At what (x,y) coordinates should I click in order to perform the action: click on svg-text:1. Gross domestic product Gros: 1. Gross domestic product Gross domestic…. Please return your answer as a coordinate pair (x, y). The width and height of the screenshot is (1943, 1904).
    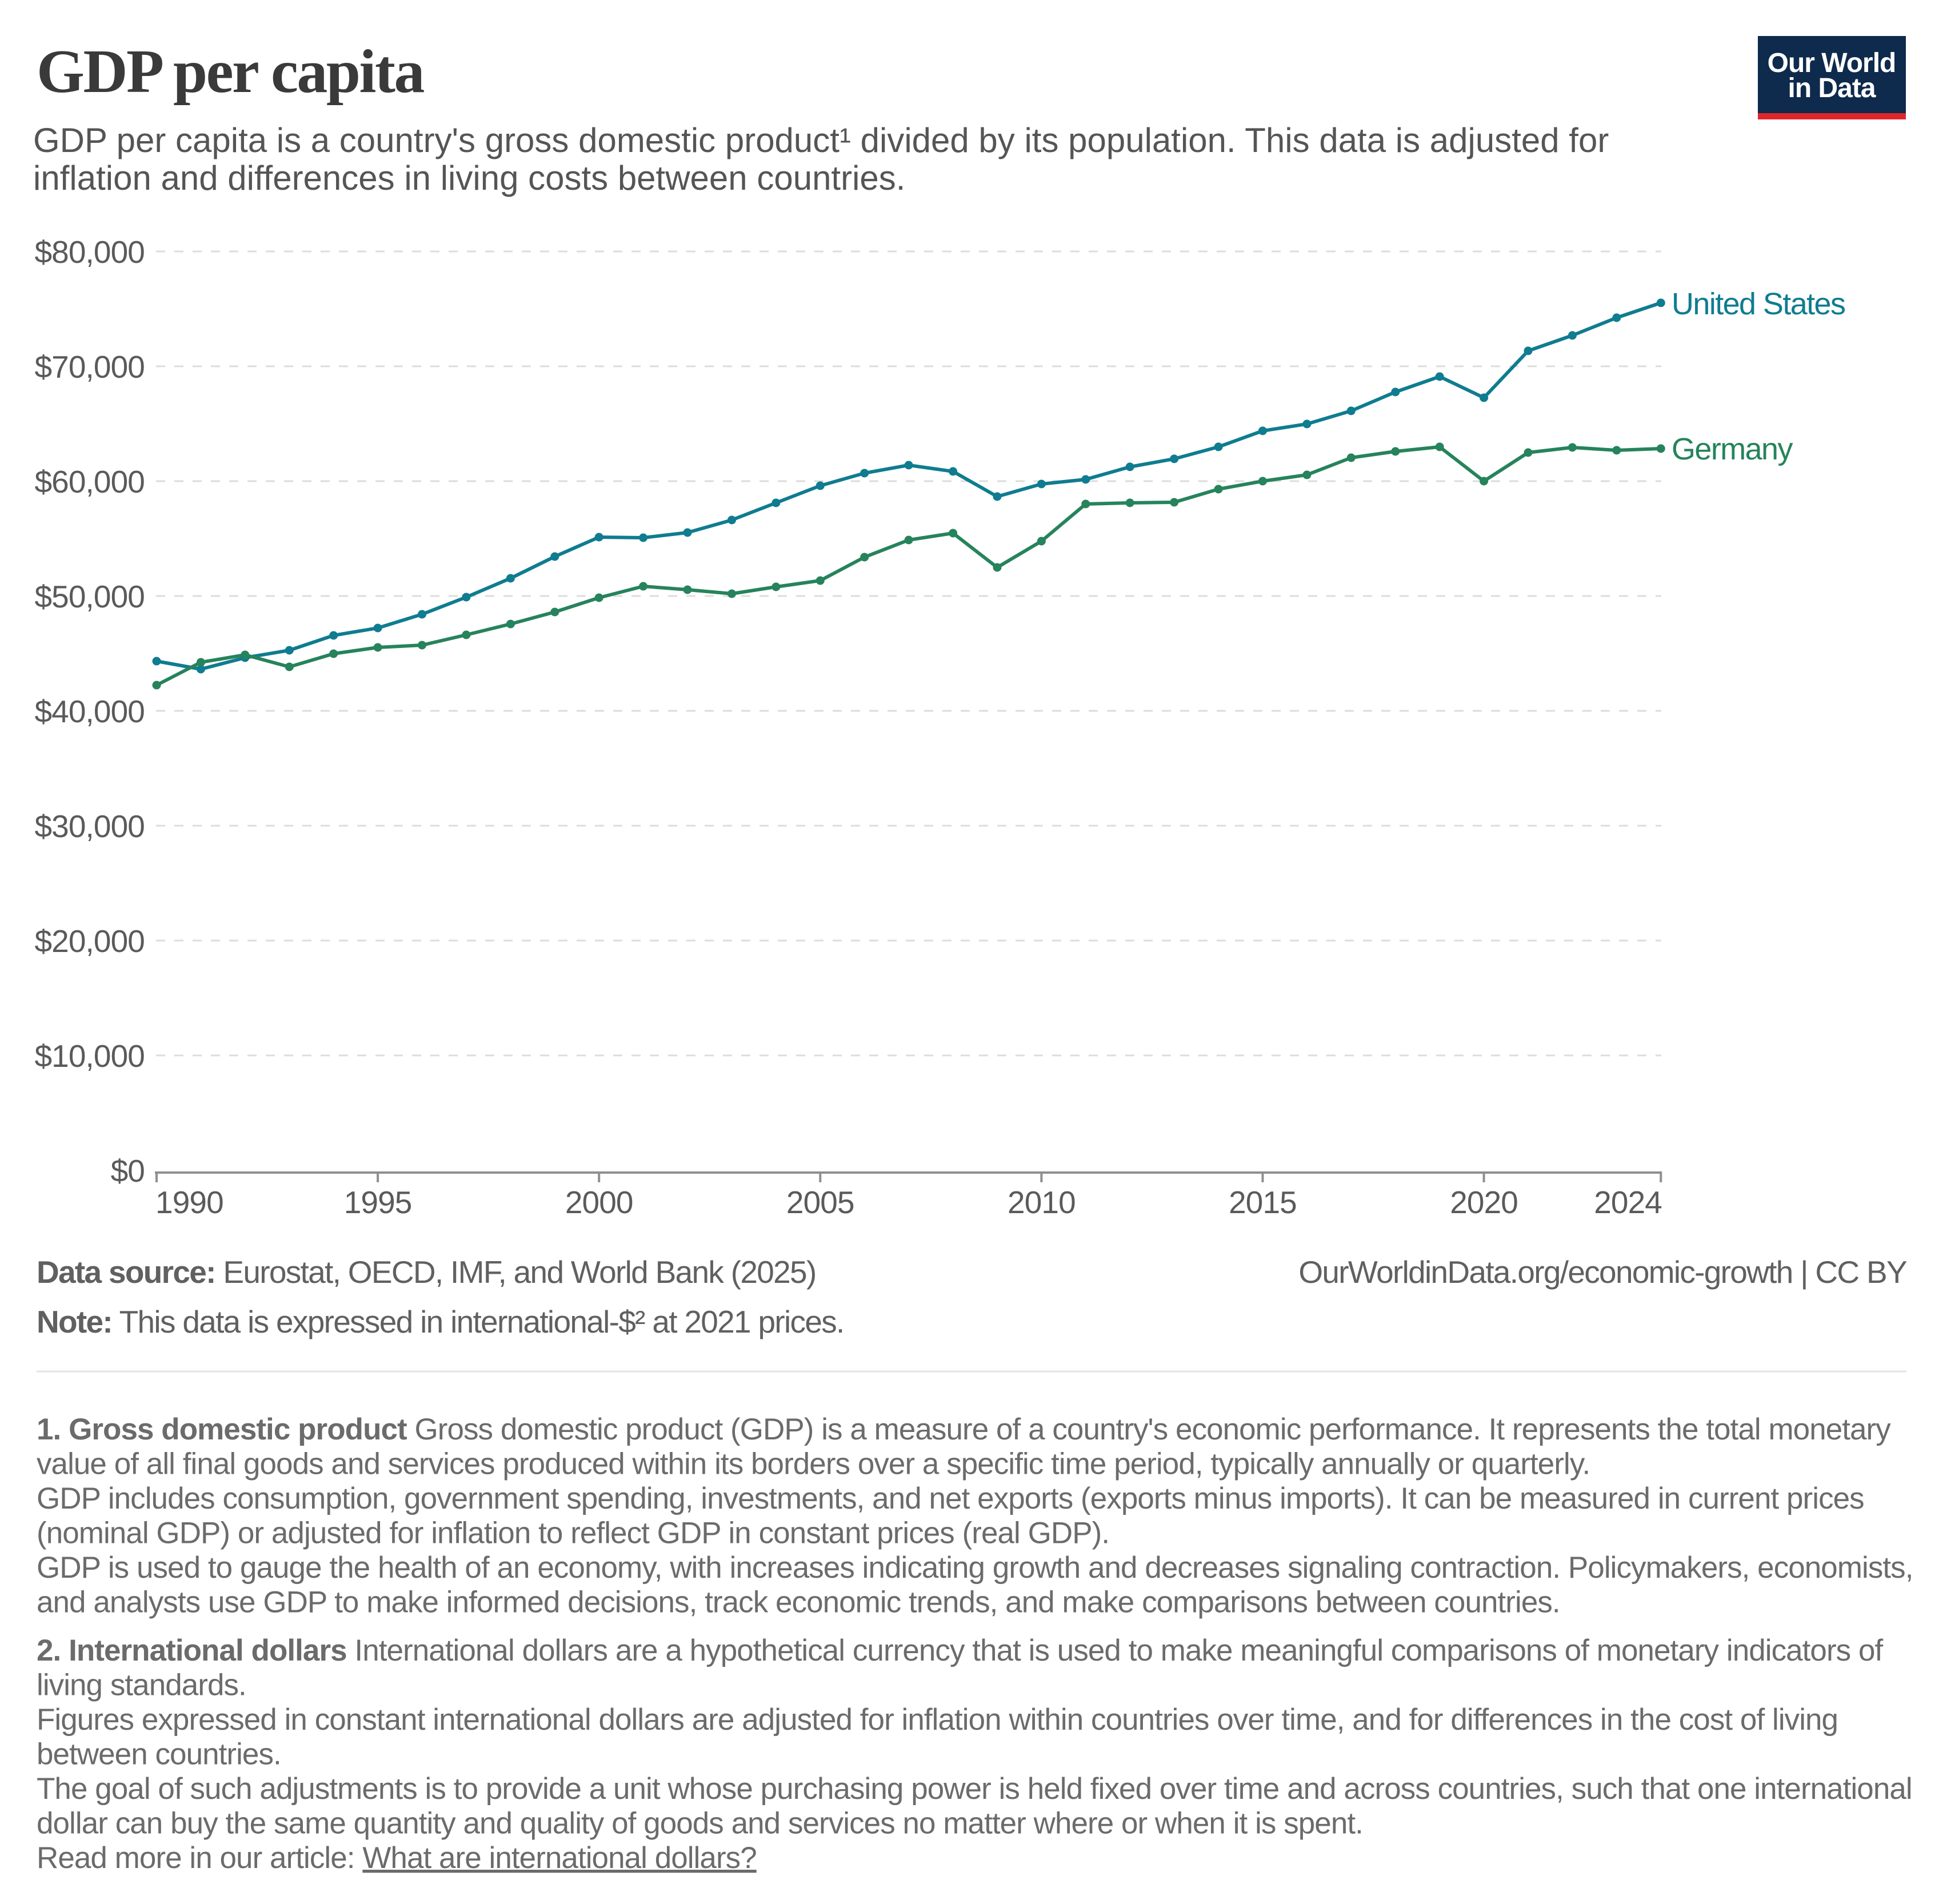
    Looking at the image, I should click on (964, 1429).